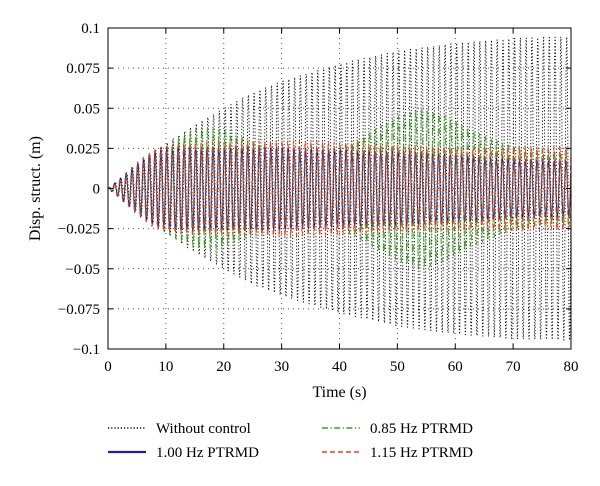  What do you see at coordinates (571, 367) in the screenshot?
I see `x-tick-label: 80` at bounding box center [571, 367].